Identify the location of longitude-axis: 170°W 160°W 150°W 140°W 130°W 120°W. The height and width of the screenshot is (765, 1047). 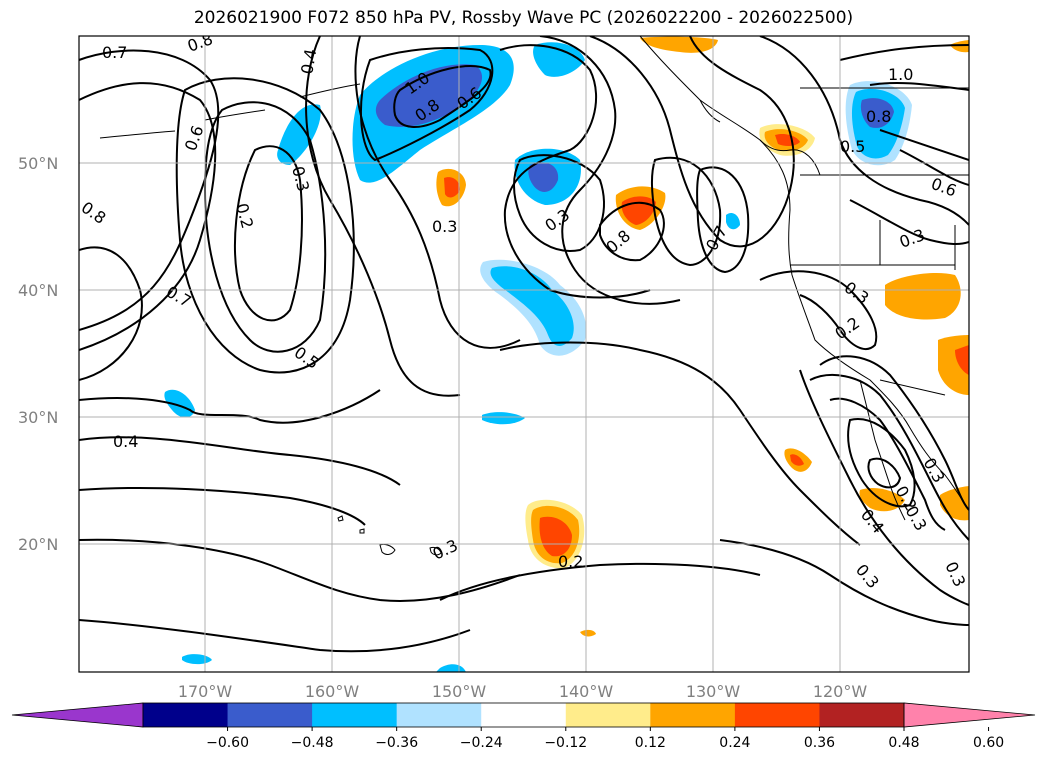
(523, 691).